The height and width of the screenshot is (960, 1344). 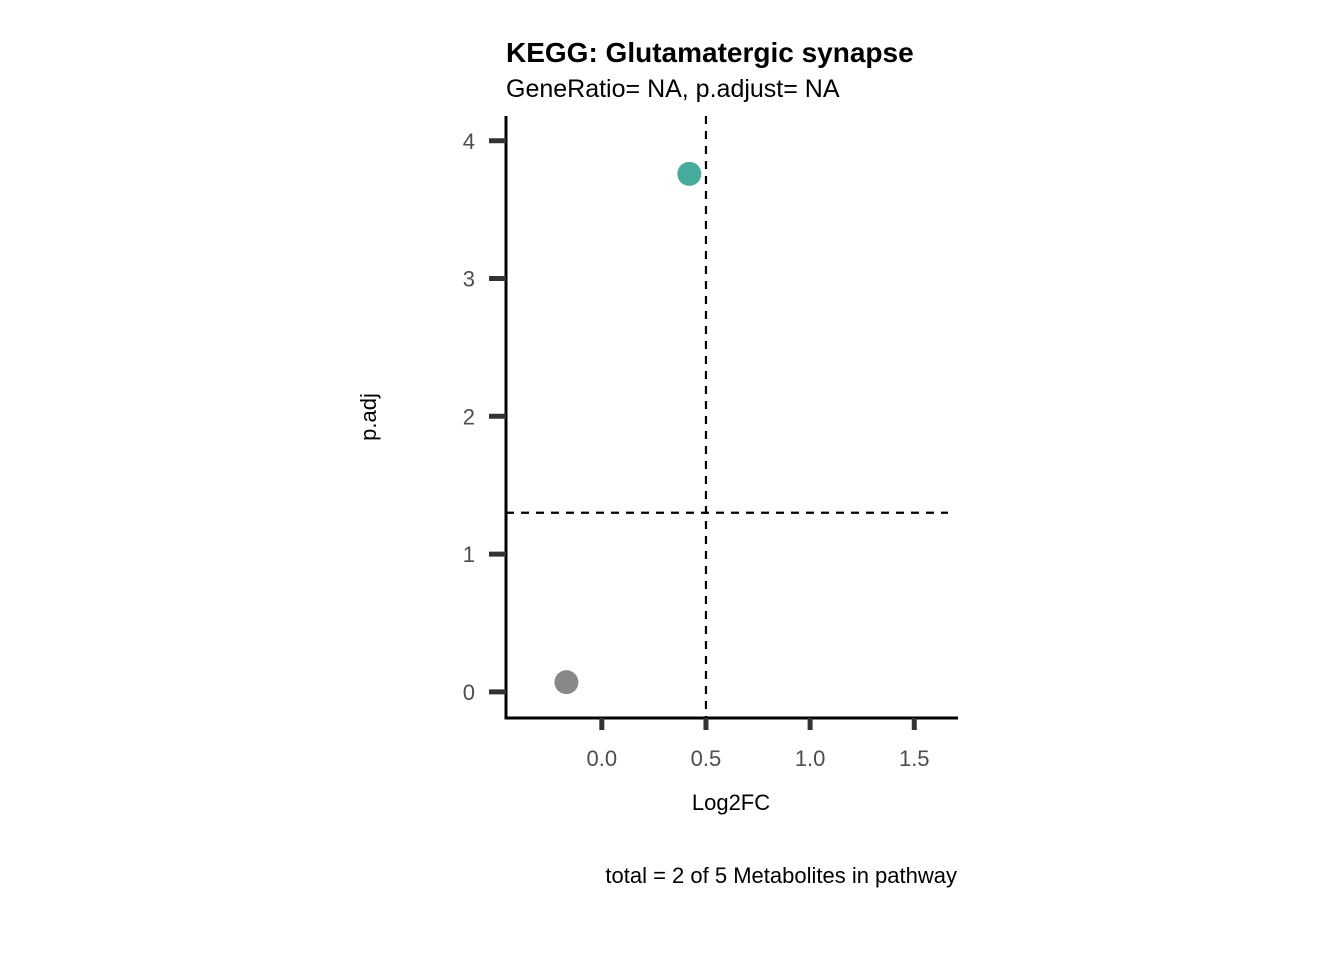 I want to click on x-tick-label: 0.5, so click(x=706, y=758).